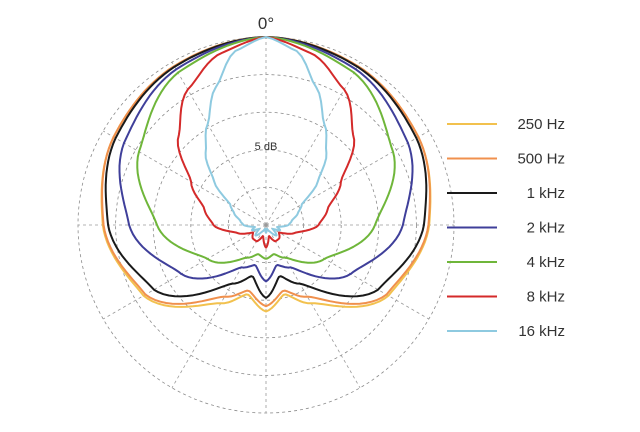 The width and height of the screenshot is (640, 432). Describe the element at coordinates (266, 147) in the screenshot. I see `ring-db-label: 5 dB` at that location.